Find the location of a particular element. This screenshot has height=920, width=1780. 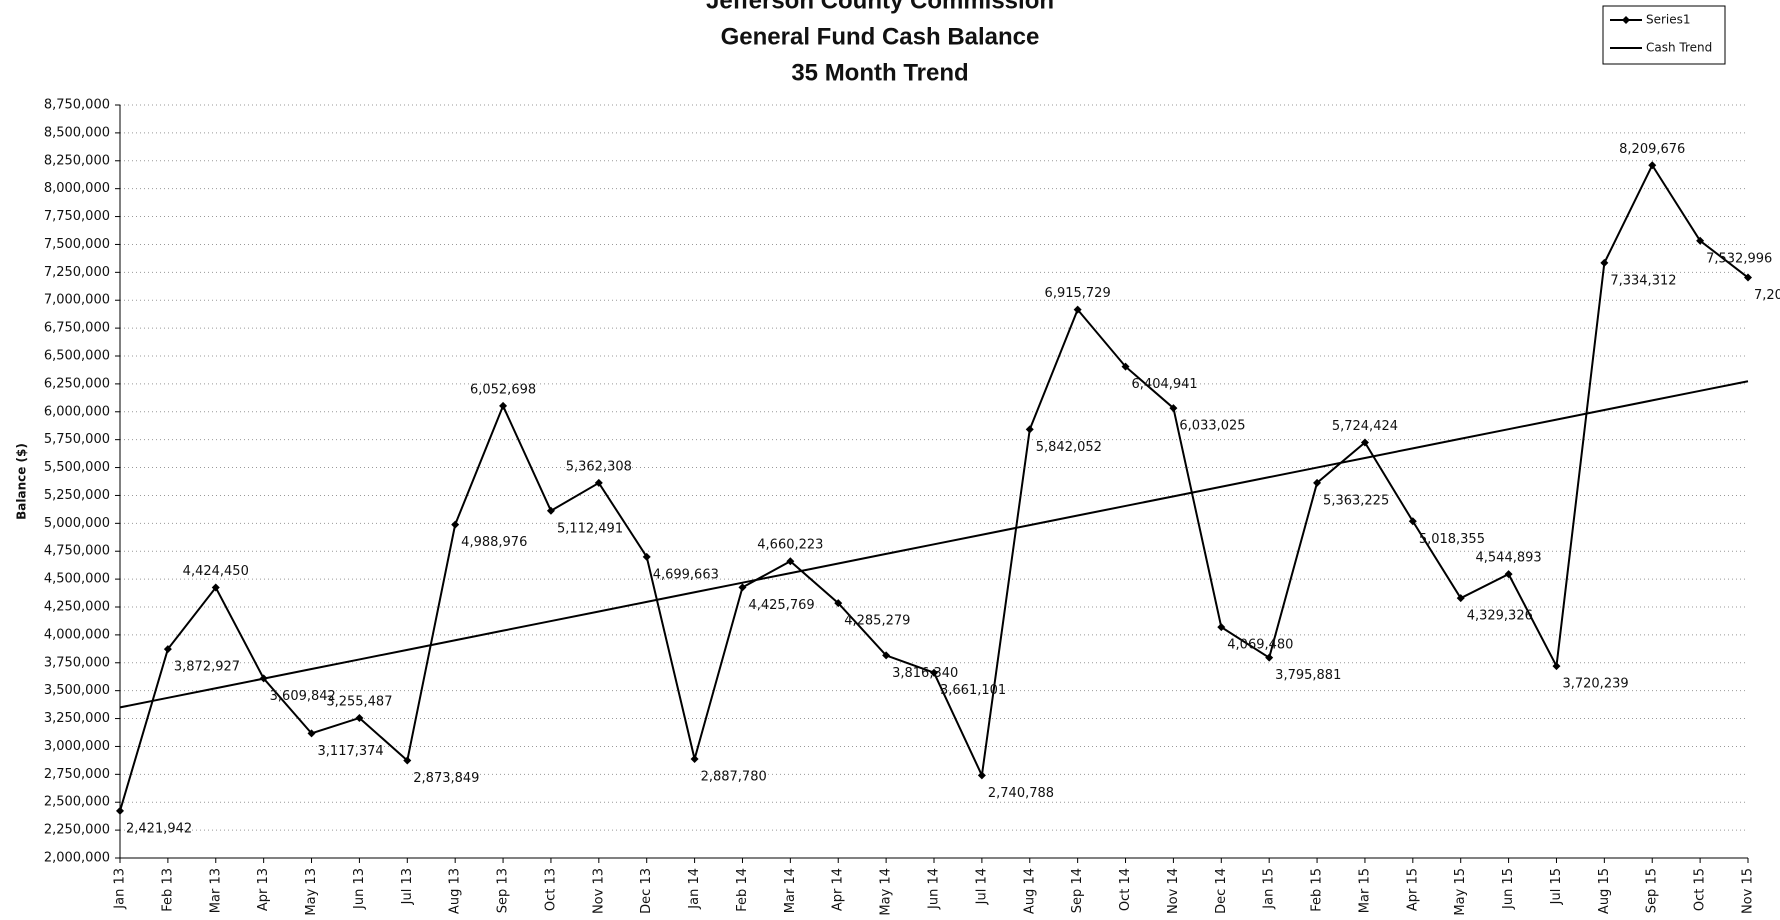

data-label: 6,404,941 is located at coordinates (1165, 384).